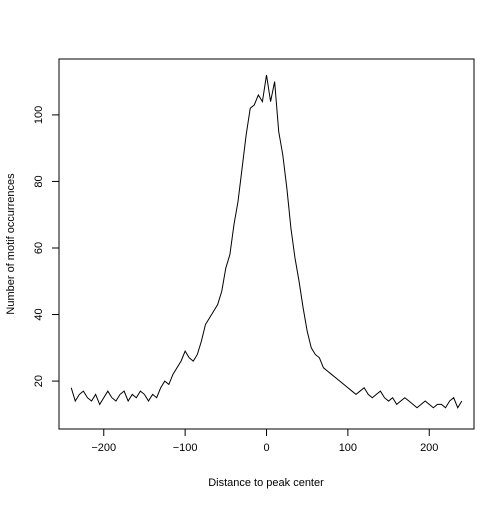 The width and height of the screenshot is (504, 509). I want to click on x-tick-label: −200, so click(103, 448).